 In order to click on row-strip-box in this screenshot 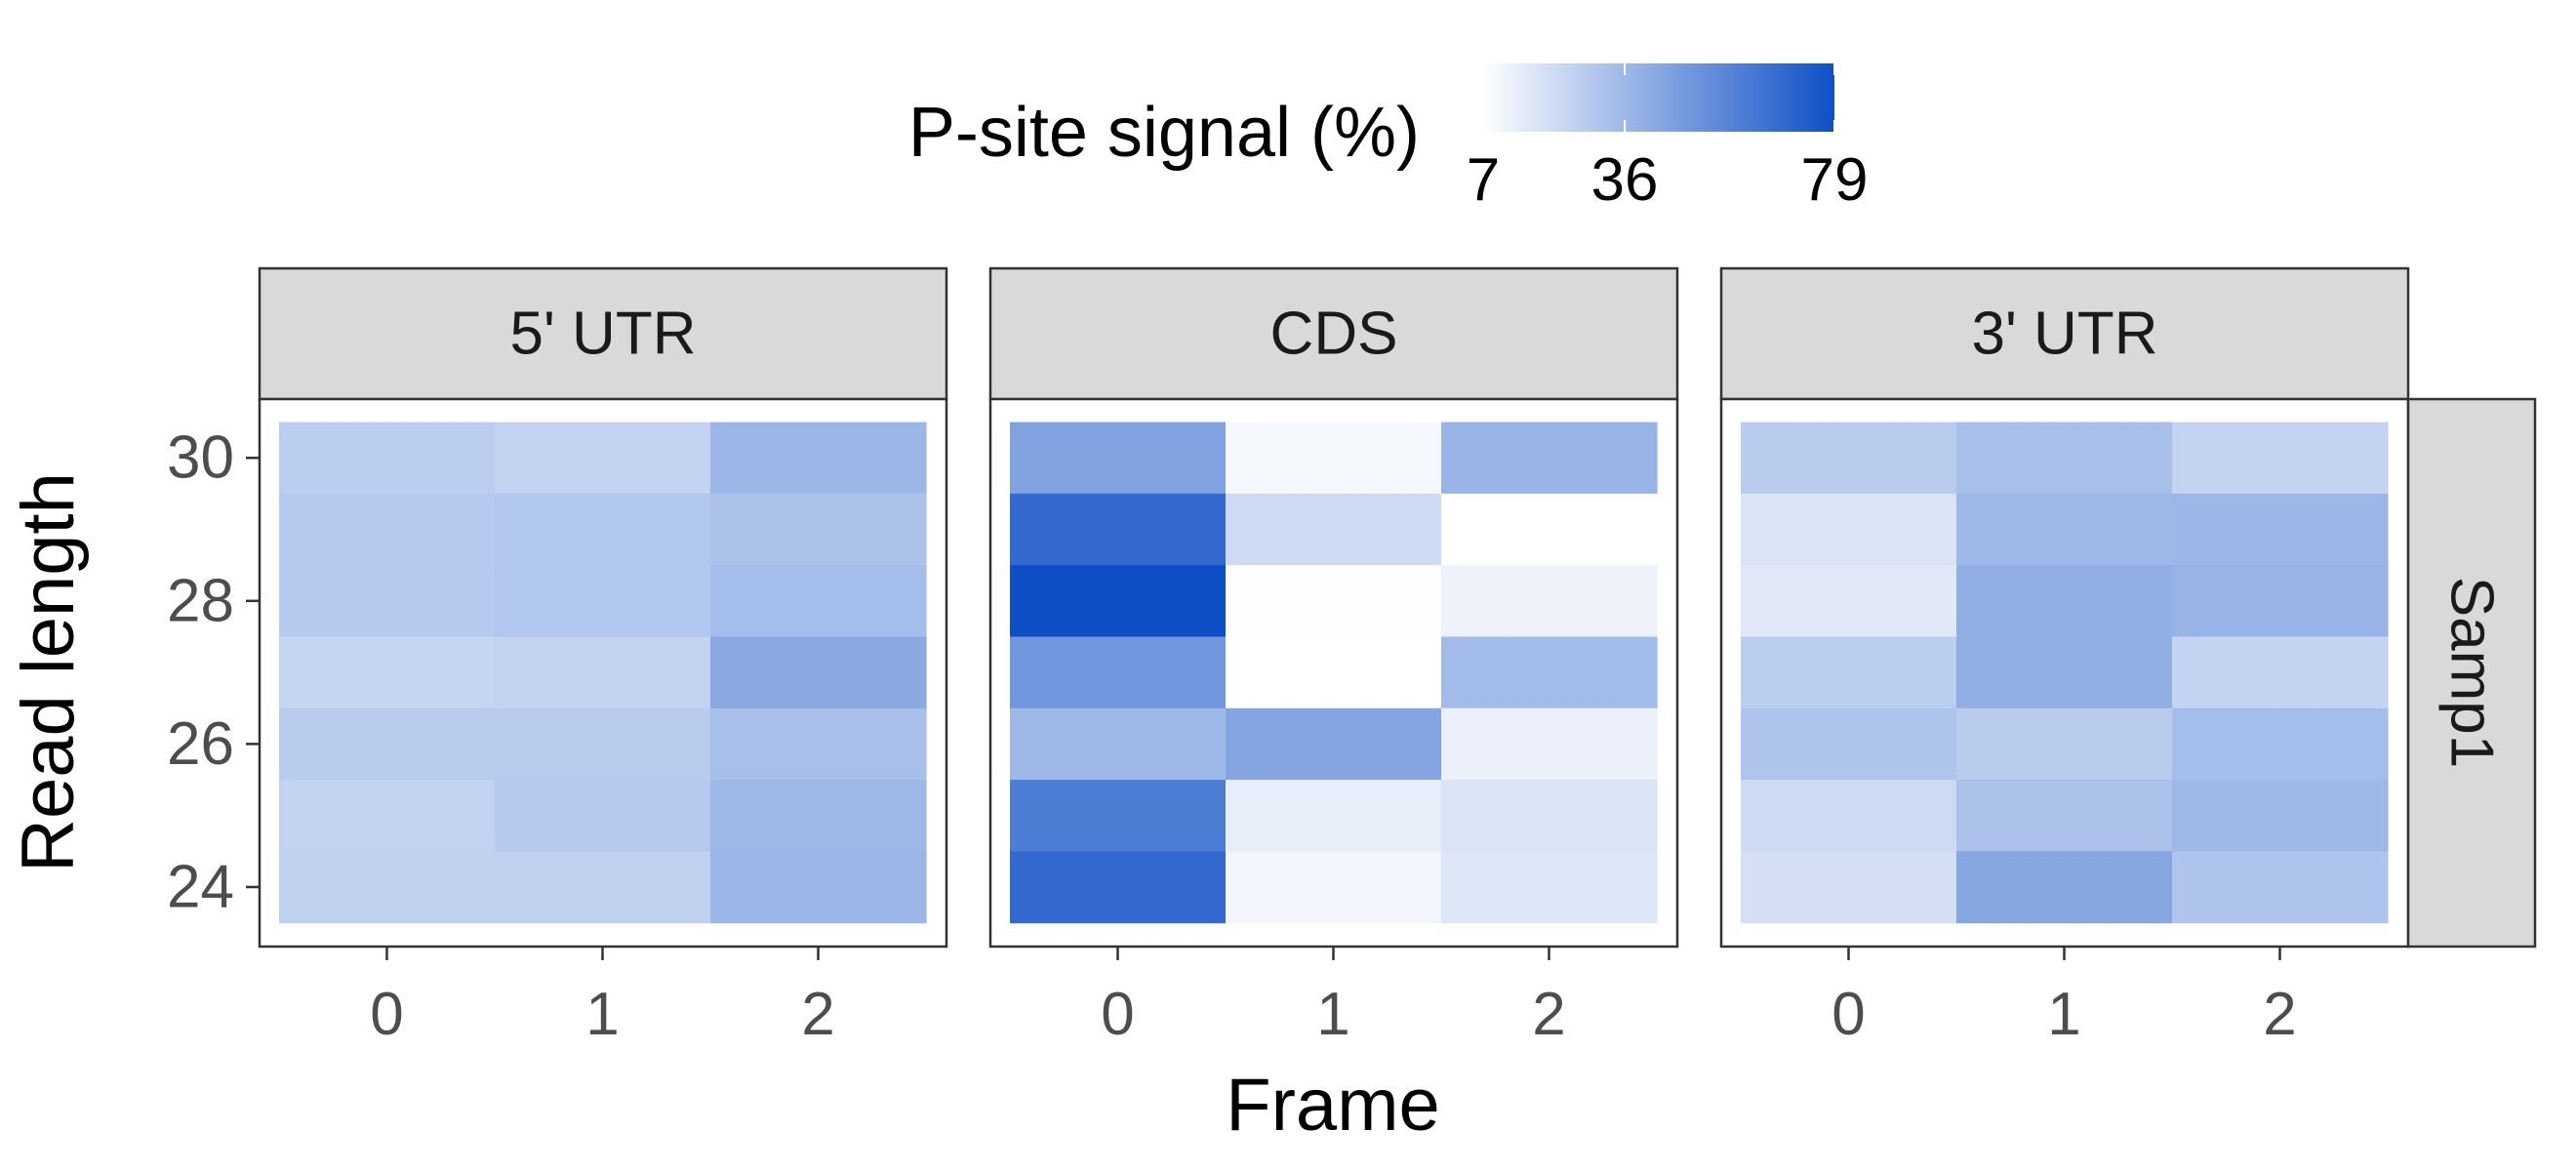, I will do `click(2471, 673)`.